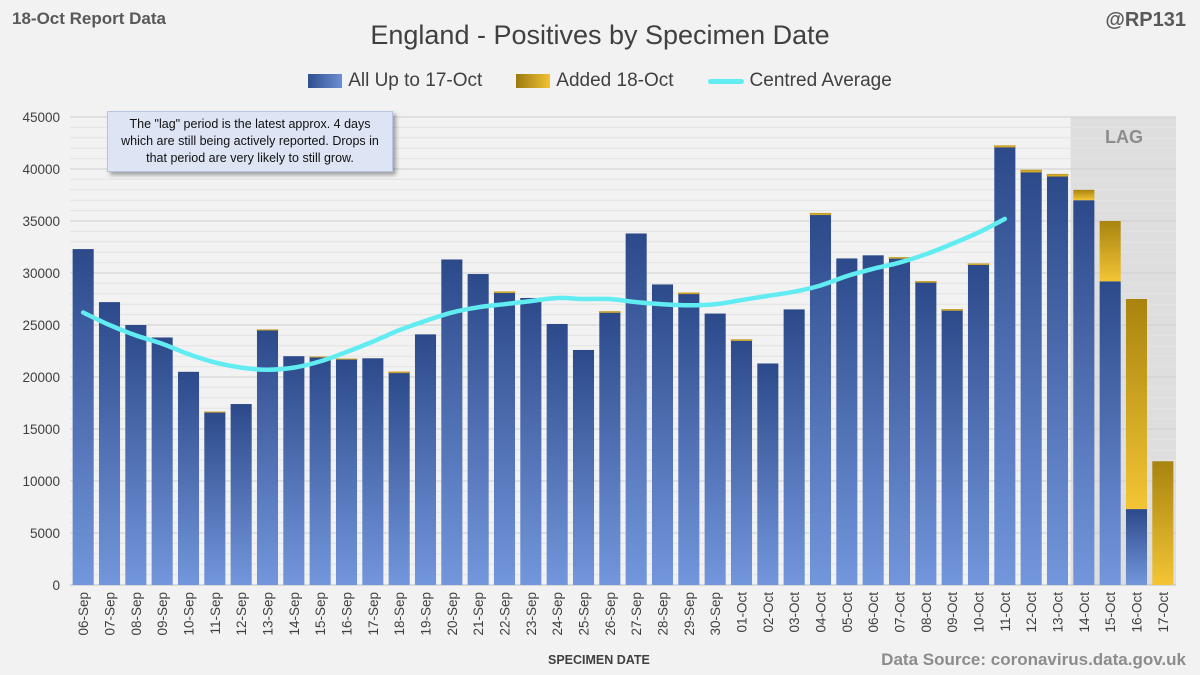 Image resolution: width=1200 pixels, height=675 pixels. I want to click on y-tick-label: 5000, so click(45, 533).